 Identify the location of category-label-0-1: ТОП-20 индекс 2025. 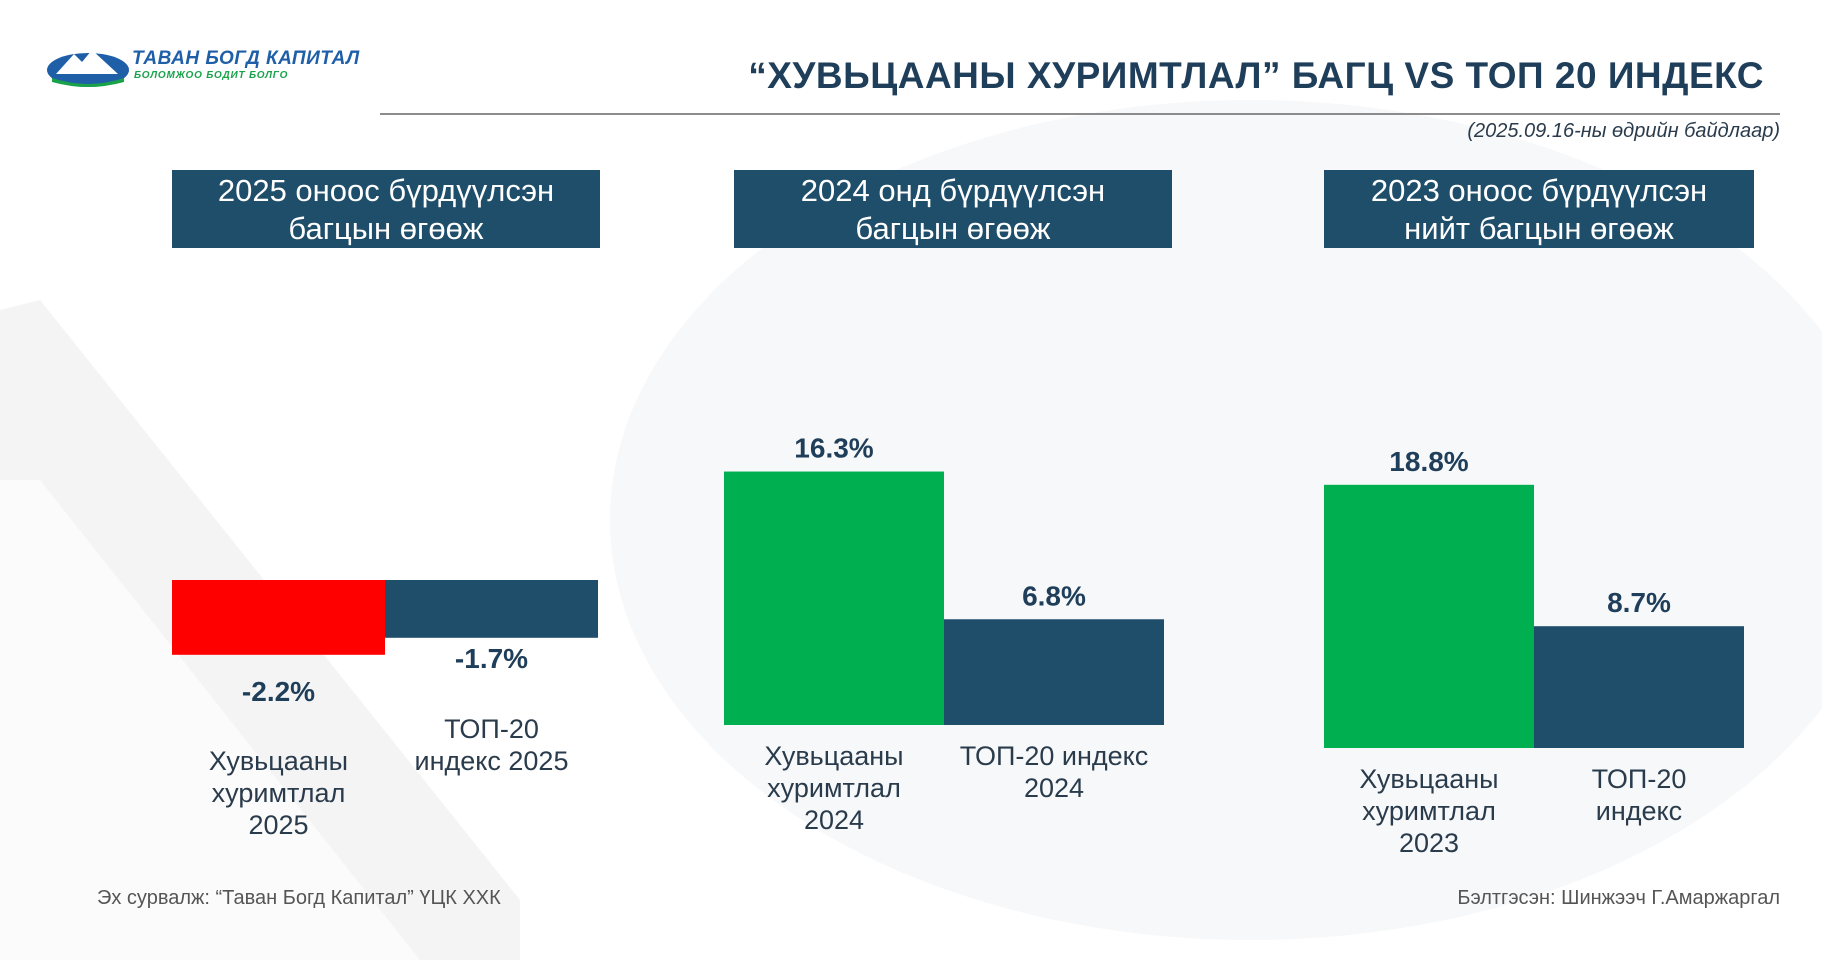
(492, 745).